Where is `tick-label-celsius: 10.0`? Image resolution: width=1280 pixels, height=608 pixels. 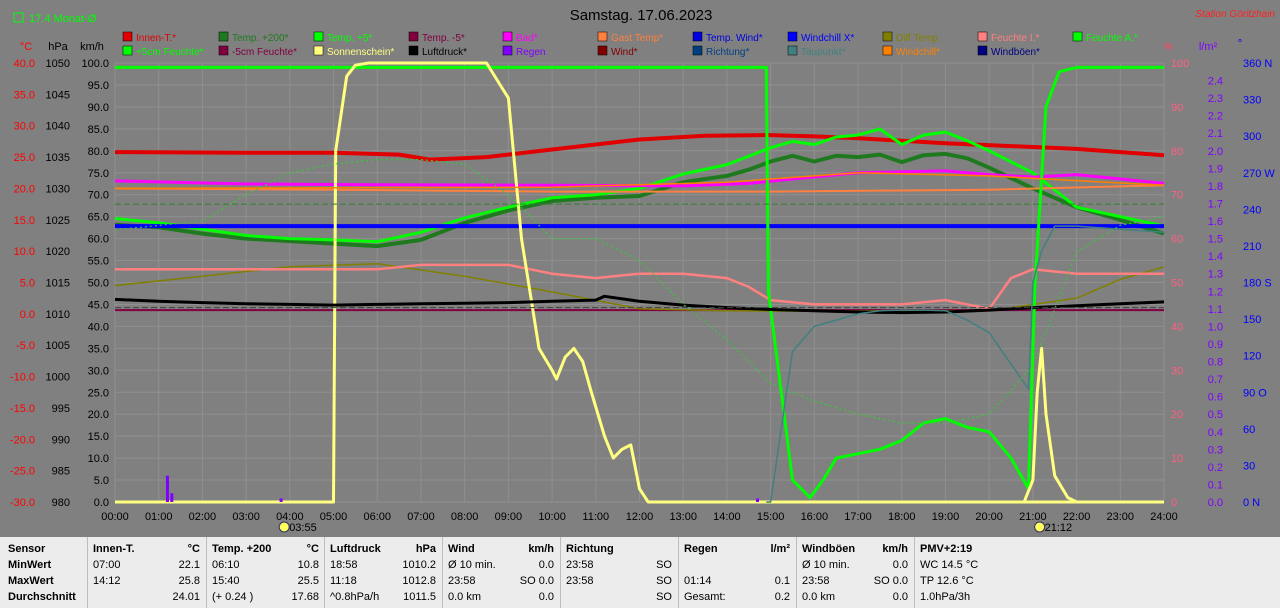 tick-label-celsius: 10.0 is located at coordinates (24, 252).